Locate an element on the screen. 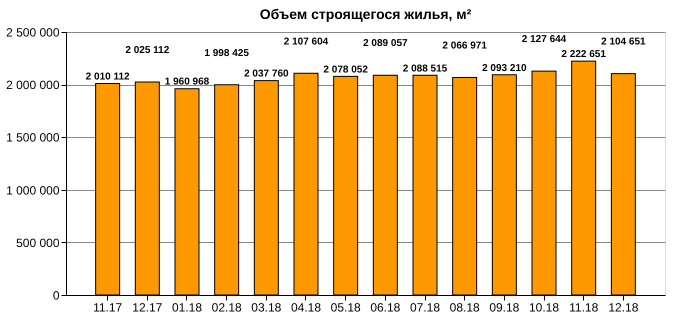 The height and width of the screenshot is (324, 680). x-tick-label: 11.17 is located at coordinates (108, 307).